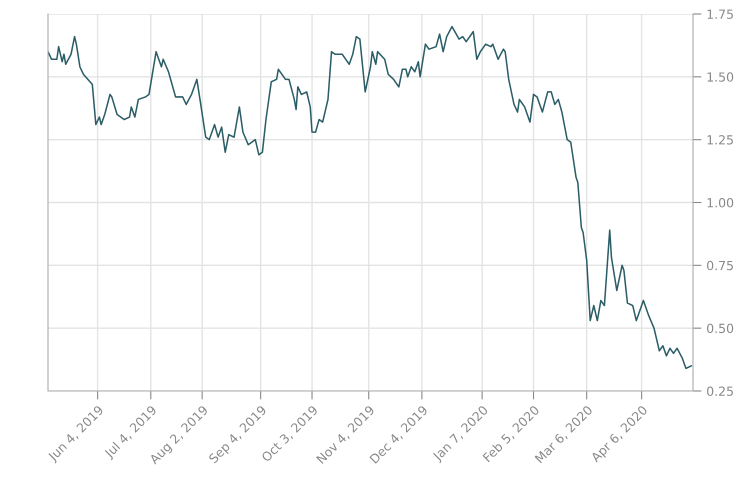 The height and width of the screenshot is (503, 754). Describe the element at coordinates (721, 77) in the screenshot. I see `y-tick-label: 1.50` at that location.